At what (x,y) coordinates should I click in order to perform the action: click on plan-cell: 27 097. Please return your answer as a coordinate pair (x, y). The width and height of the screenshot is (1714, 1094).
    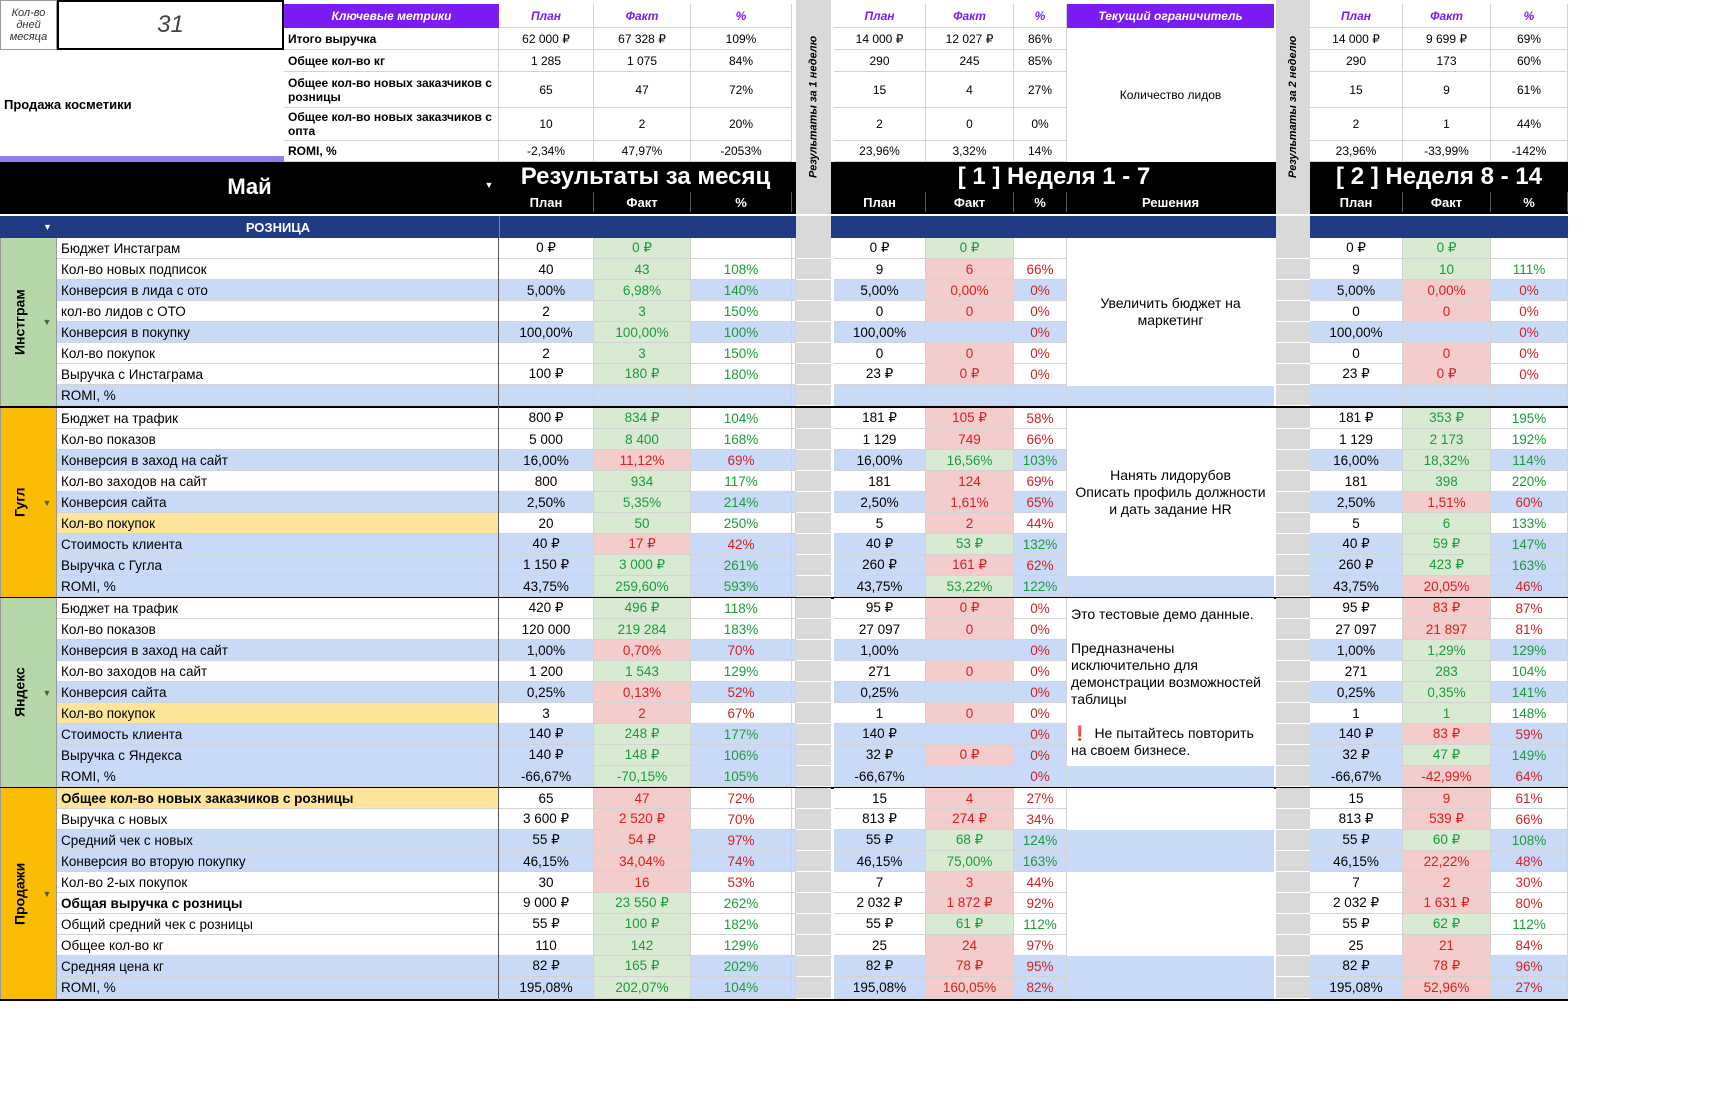
    Looking at the image, I should click on (880, 629).